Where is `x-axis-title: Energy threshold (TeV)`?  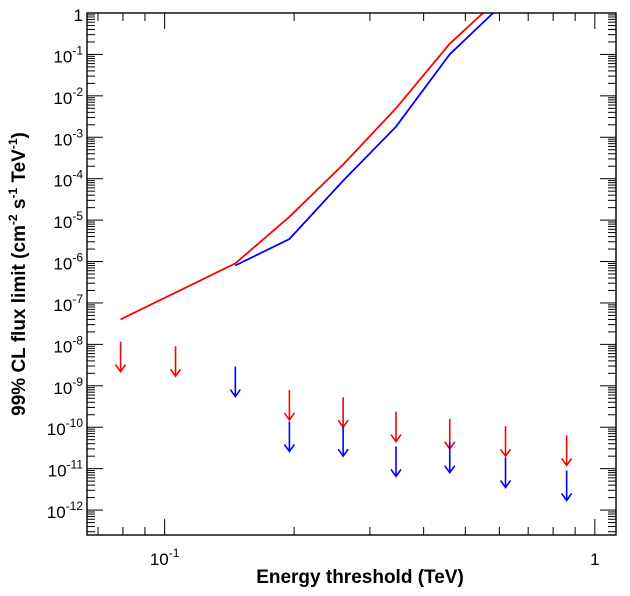 x-axis-title: Energy threshold (TeV) is located at coordinates (360, 577).